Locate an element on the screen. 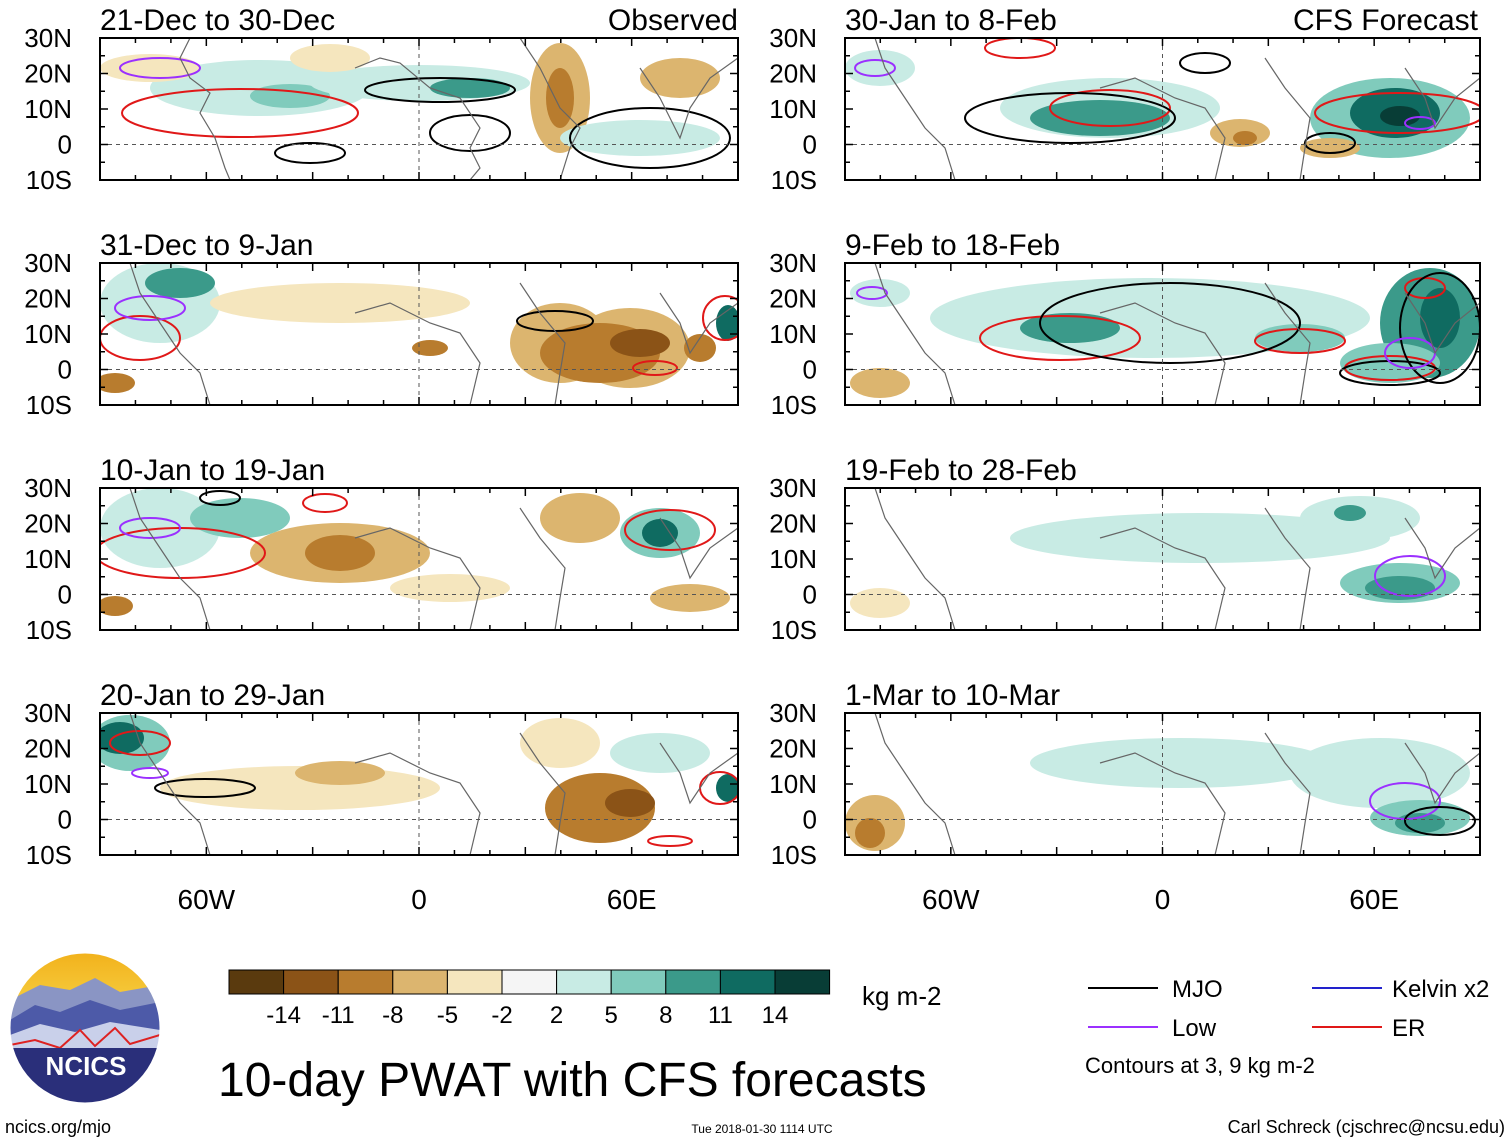 This screenshot has width=1510, height=1142. legend-contour-note: Contours at 3, 9 kg m-2 is located at coordinates (1200, 1065).